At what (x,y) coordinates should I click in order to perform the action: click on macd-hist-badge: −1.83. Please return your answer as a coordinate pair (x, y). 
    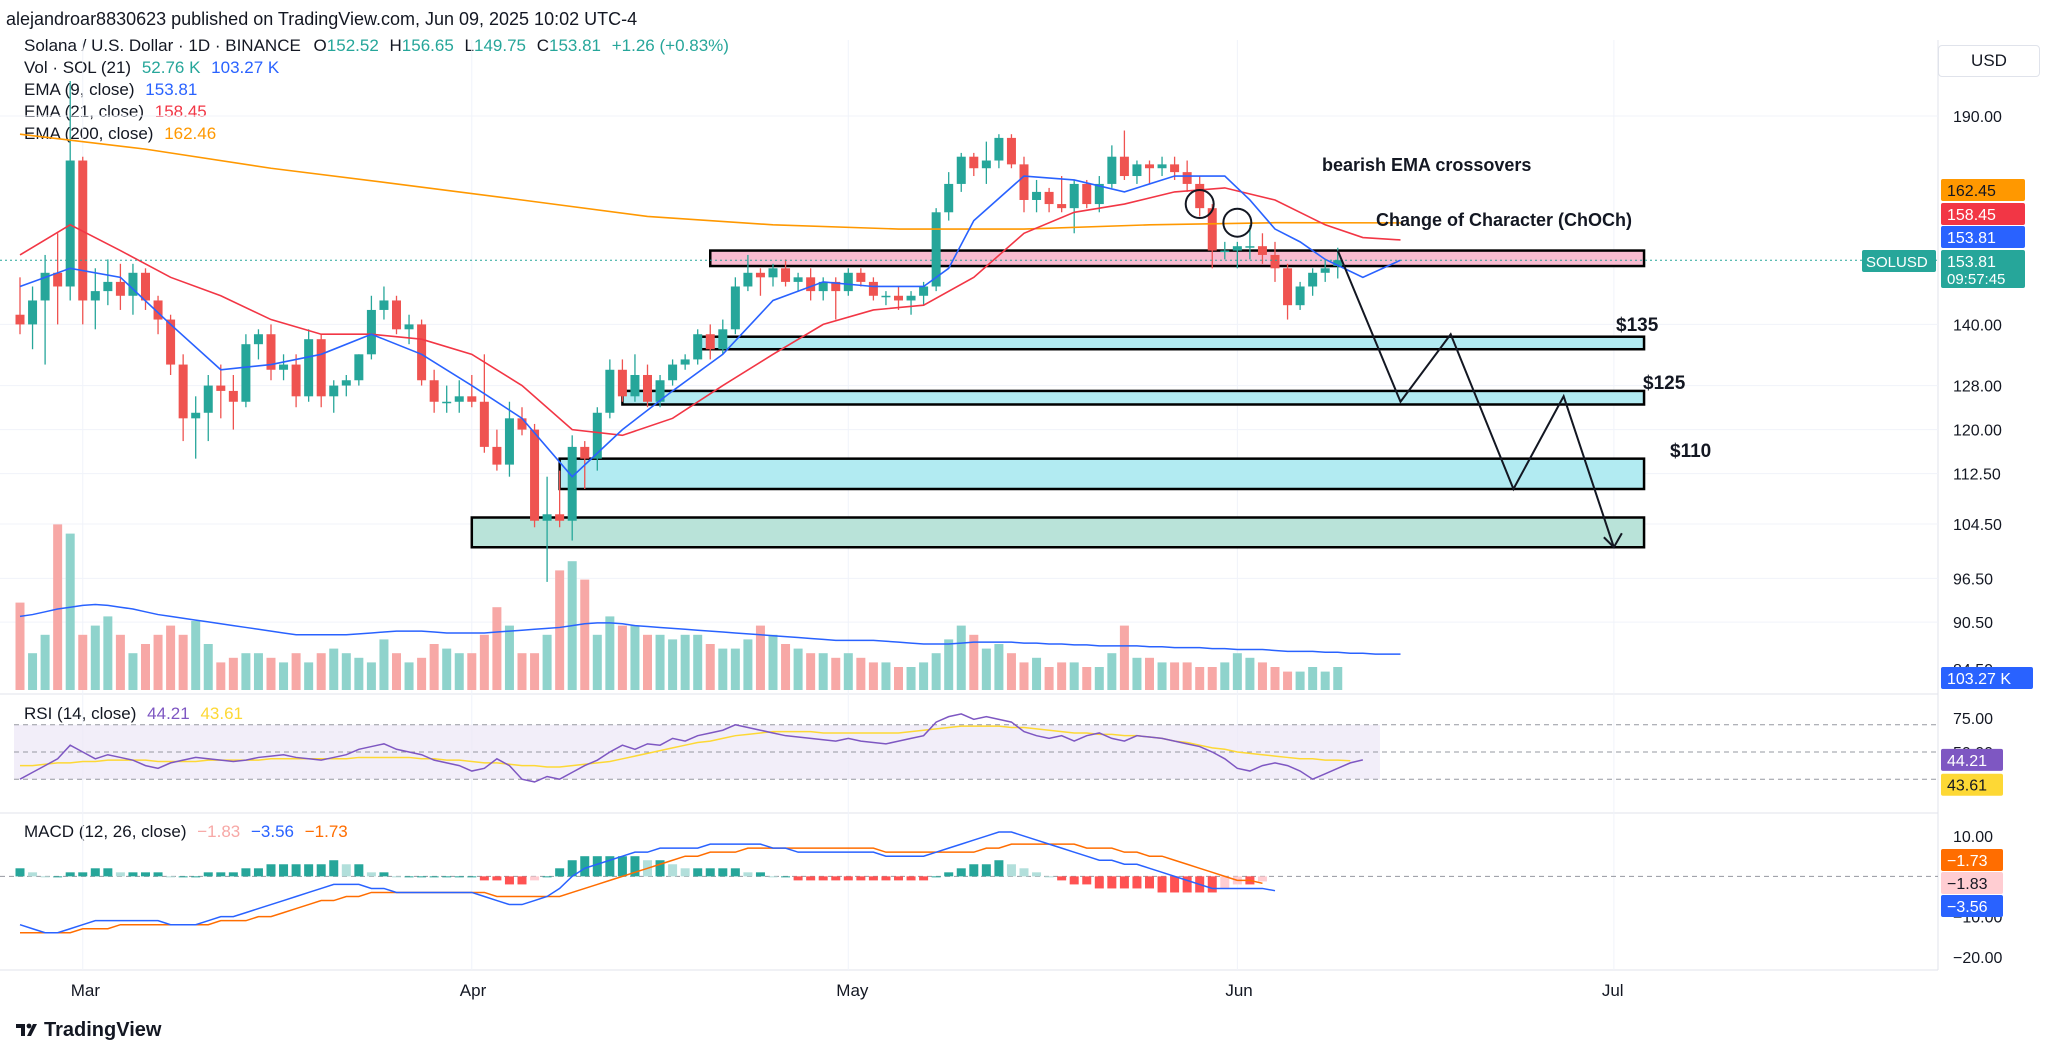
    Looking at the image, I should click on (1967, 884).